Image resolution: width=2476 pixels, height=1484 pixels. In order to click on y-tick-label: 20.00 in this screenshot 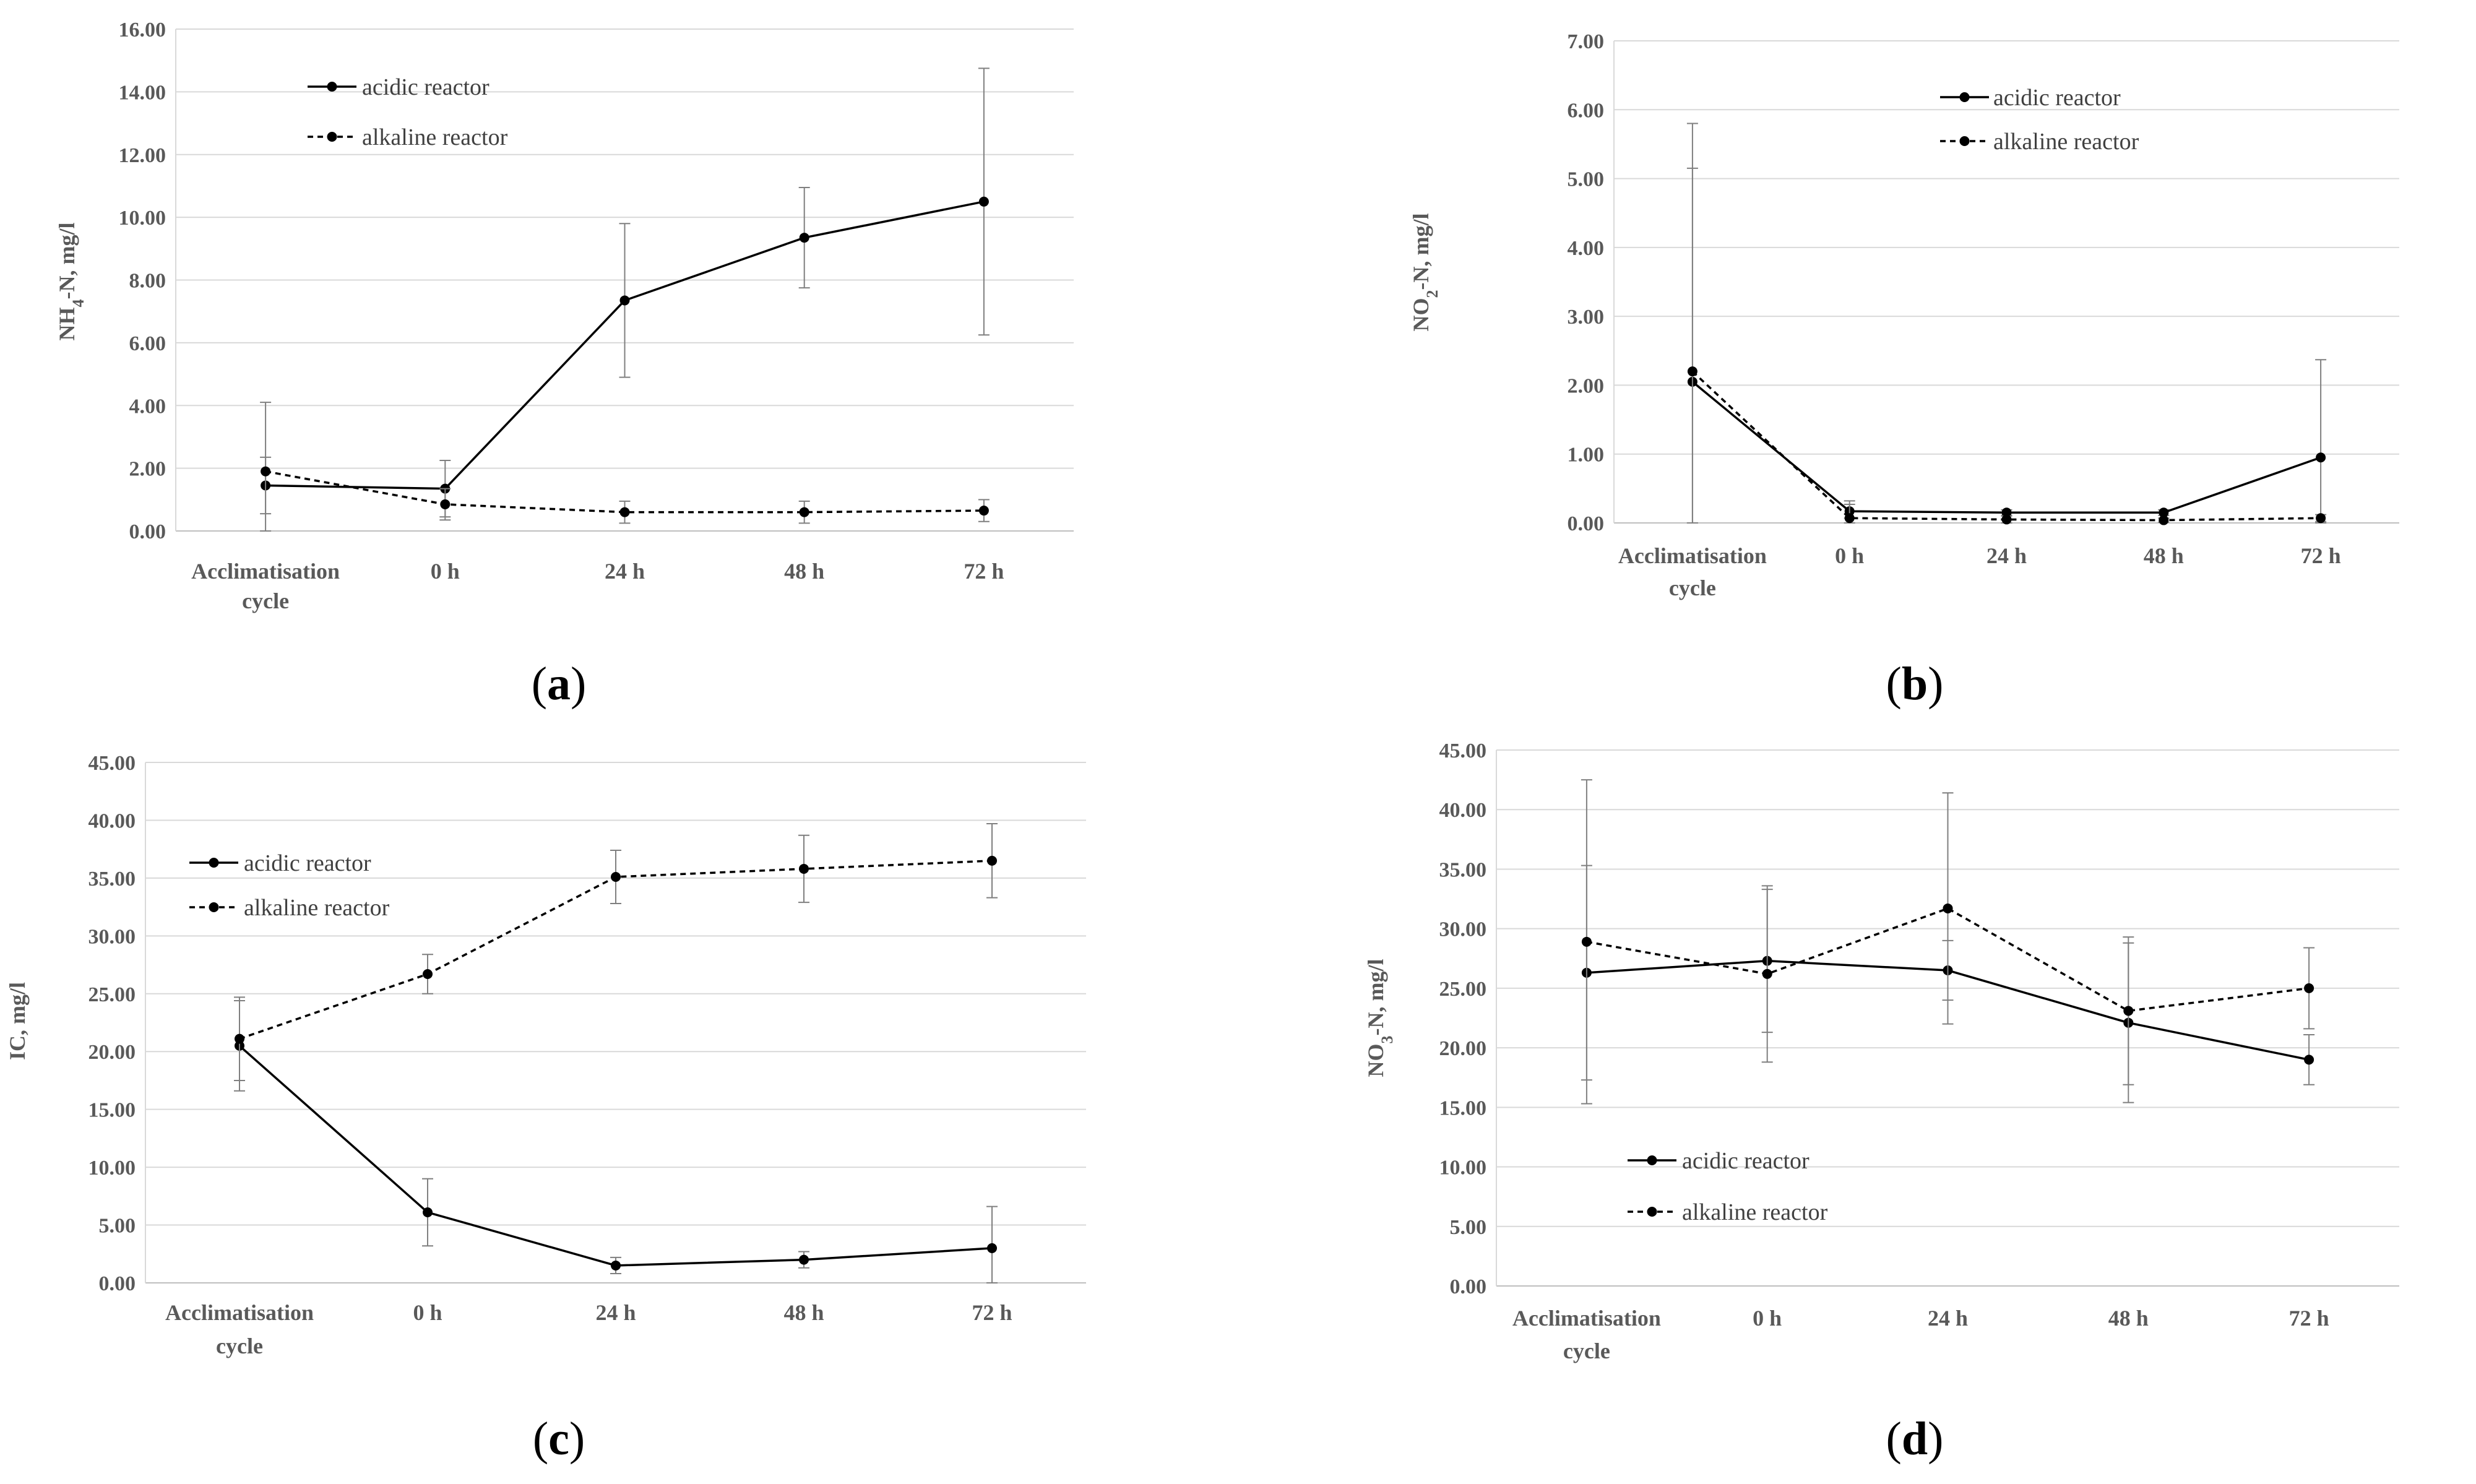, I will do `click(1463, 1048)`.